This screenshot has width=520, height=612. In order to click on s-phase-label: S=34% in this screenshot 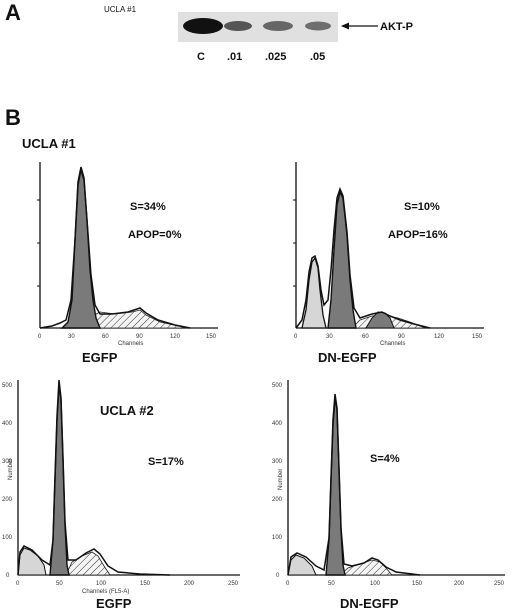, I will do `click(148, 207)`.